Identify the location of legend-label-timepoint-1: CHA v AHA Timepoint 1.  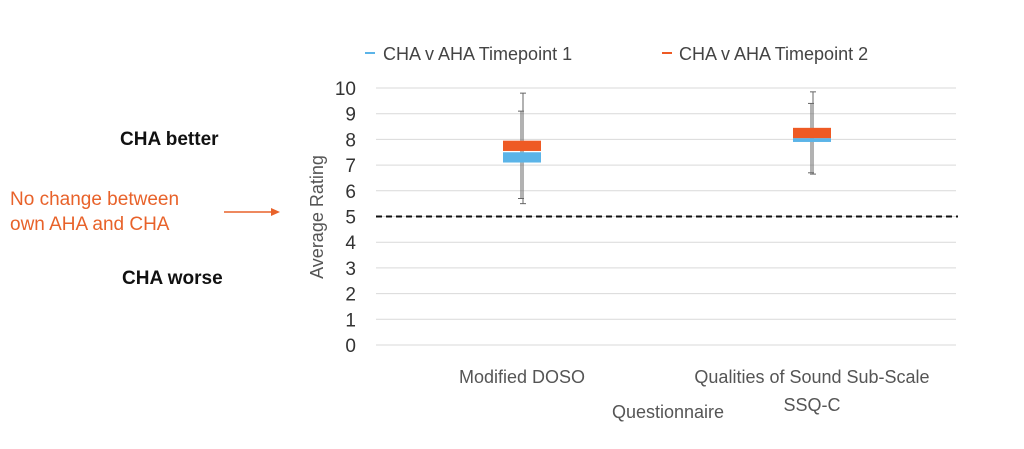
(477, 54).